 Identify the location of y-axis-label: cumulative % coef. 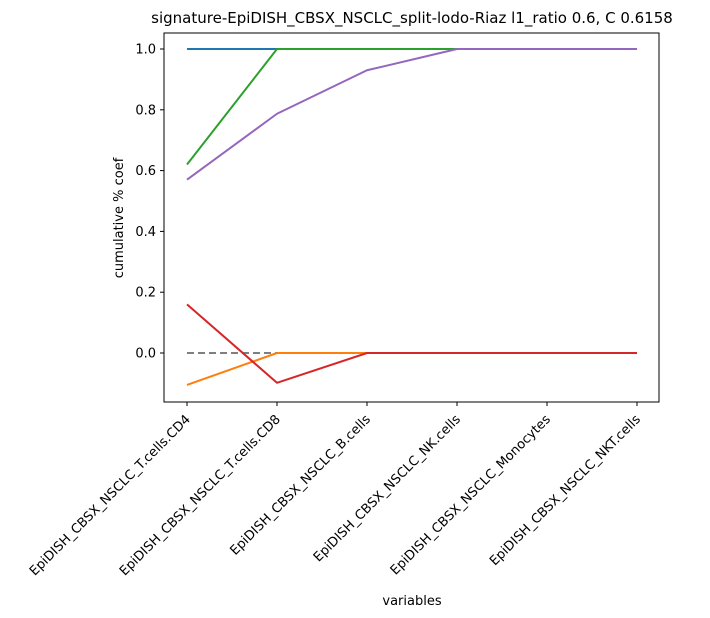
(119, 217).